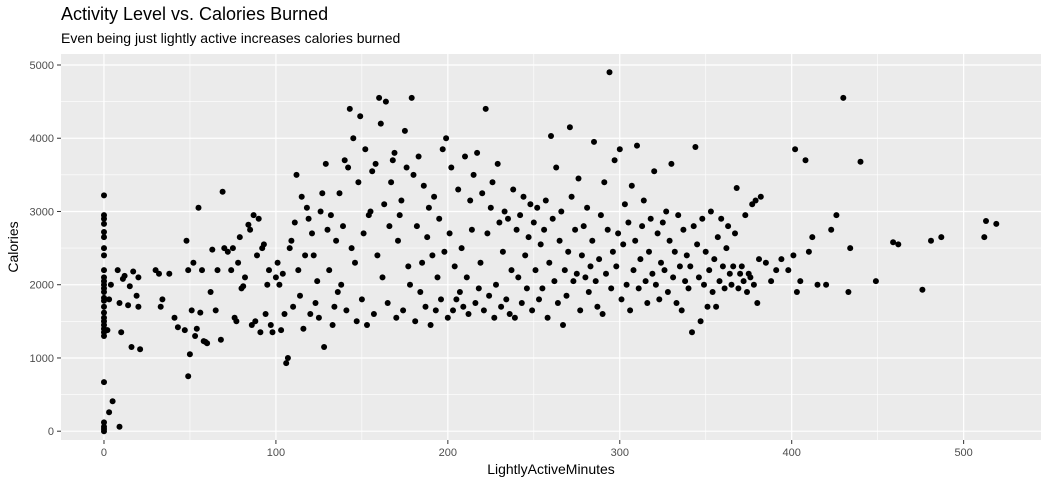 The height and width of the screenshot is (485, 1049). I want to click on y-axis-title: Calories, so click(13, 246).